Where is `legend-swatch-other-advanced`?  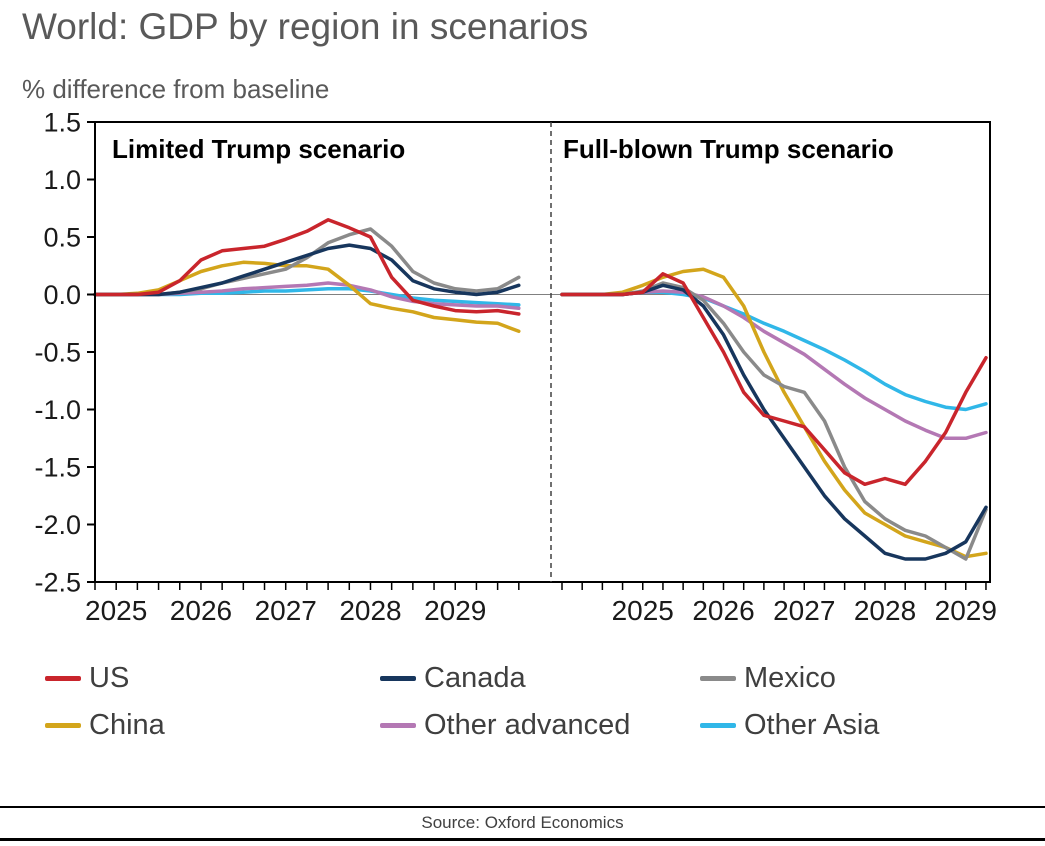
legend-swatch-other-advanced is located at coordinates (398, 725).